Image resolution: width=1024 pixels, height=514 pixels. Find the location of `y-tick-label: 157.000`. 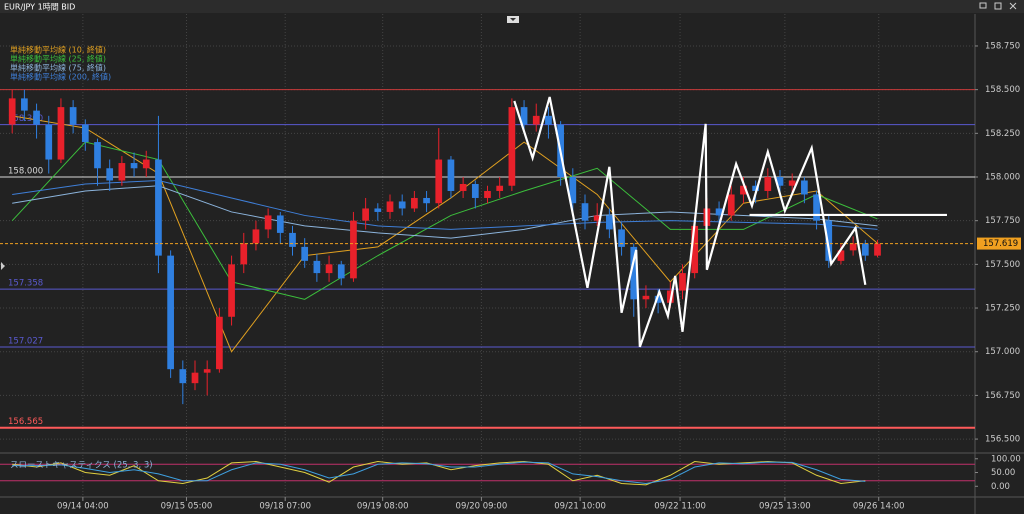

y-tick-label: 157.000 is located at coordinates (1002, 352).